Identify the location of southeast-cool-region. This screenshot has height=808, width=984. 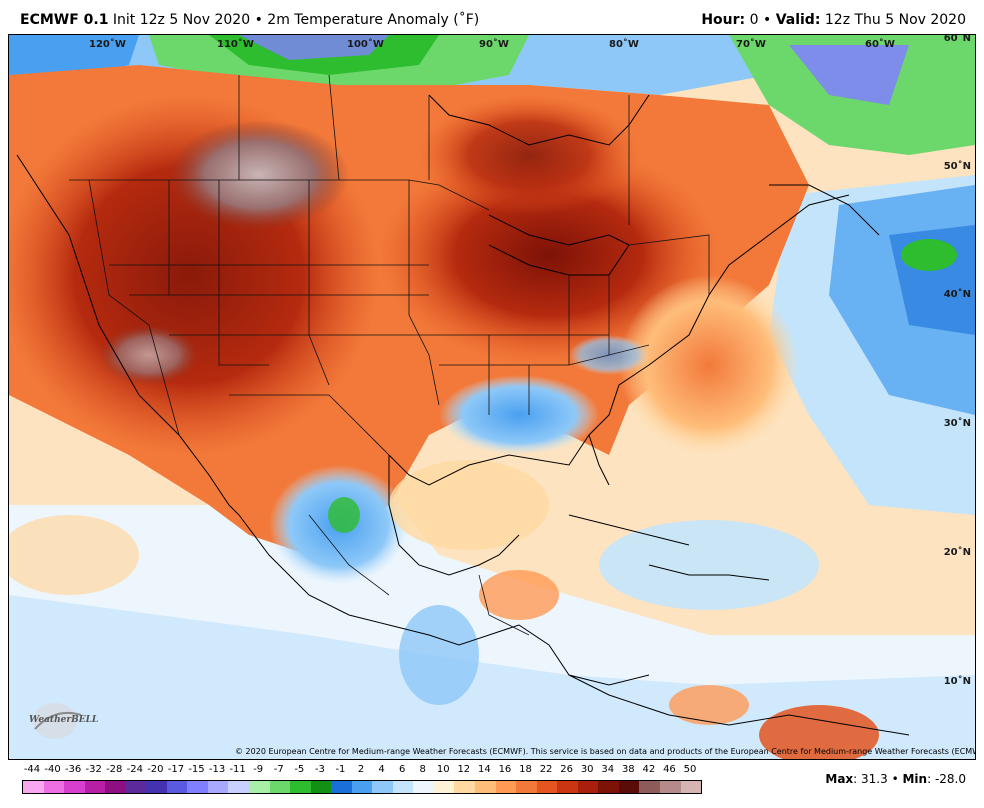
(519, 415).